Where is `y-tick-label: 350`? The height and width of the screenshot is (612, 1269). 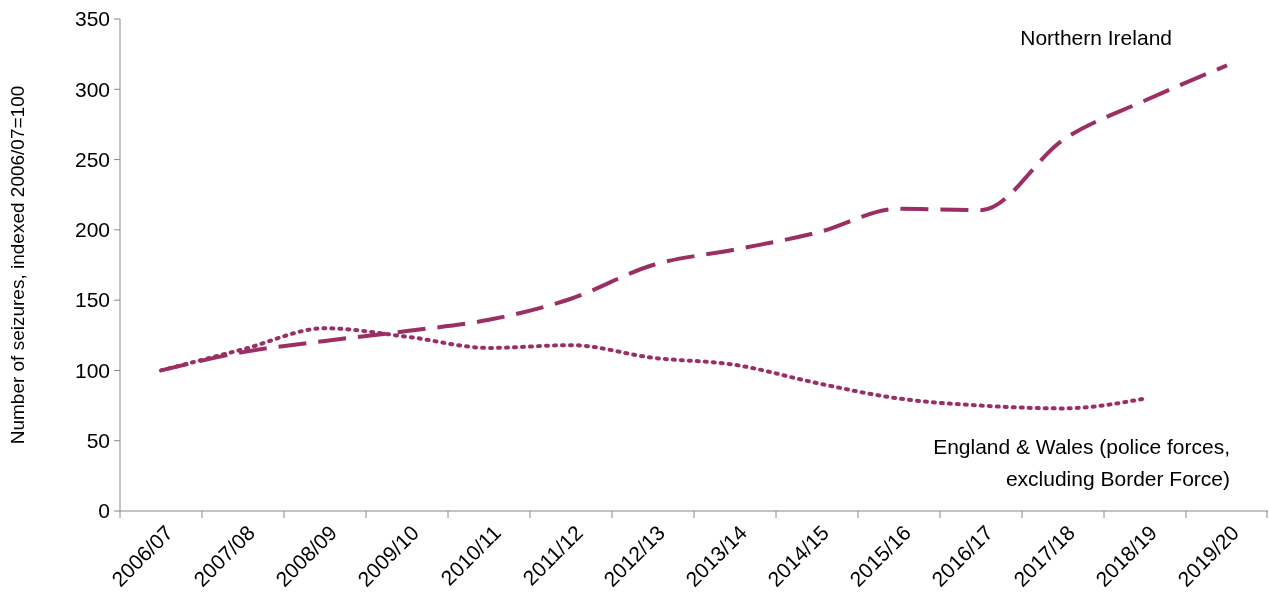
y-tick-label: 350 is located at coordinates (92, 19).